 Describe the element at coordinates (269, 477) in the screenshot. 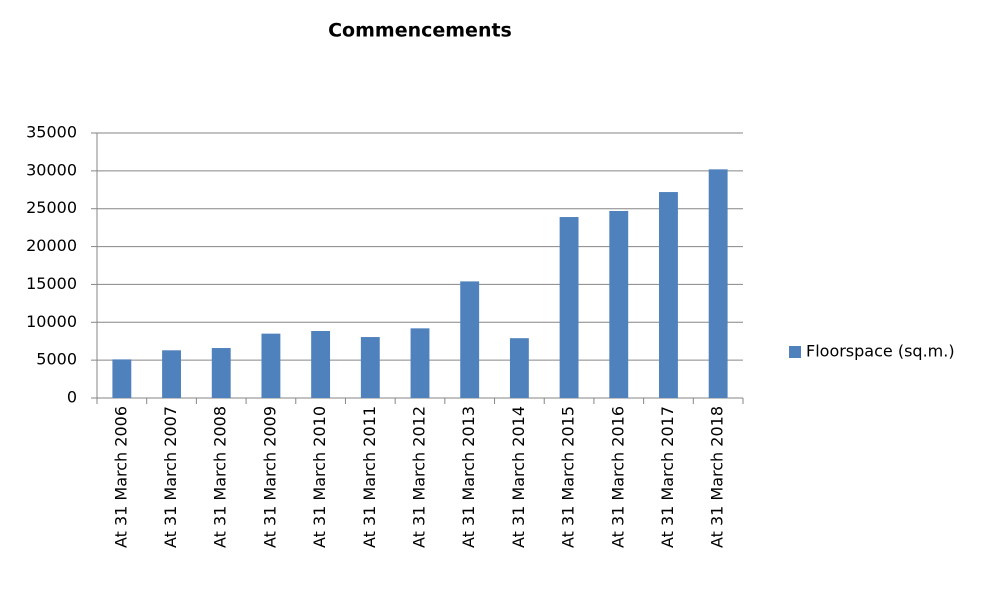

I see `x-tick-label: At 31 March 2009` at that location.